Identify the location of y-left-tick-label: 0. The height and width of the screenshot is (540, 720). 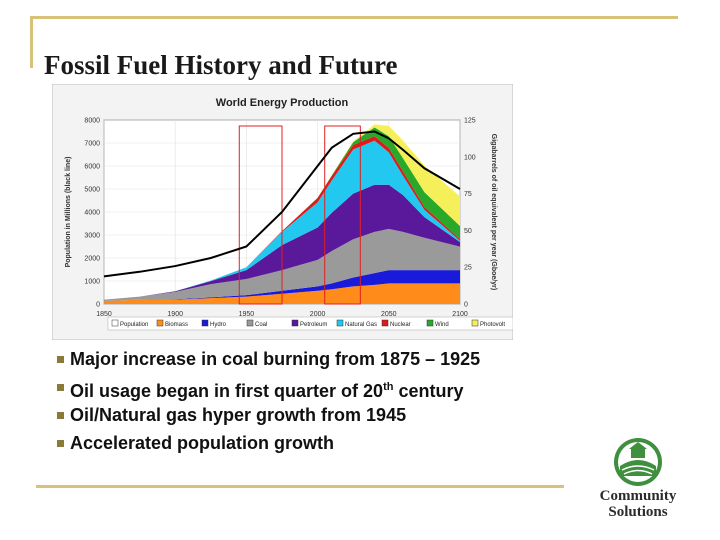
(98, 305).